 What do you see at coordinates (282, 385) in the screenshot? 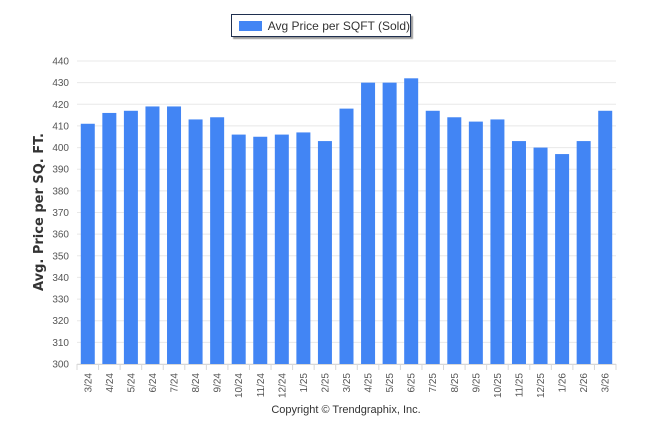
I see `x-tick-label: 12/24` at bounding box center [282, 385].